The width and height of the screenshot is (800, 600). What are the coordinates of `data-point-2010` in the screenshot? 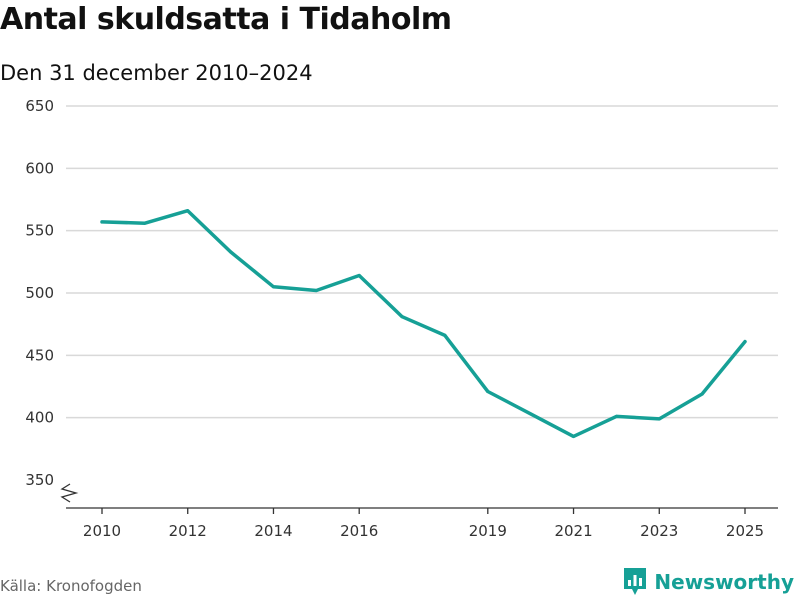 It's located at (102, 222).